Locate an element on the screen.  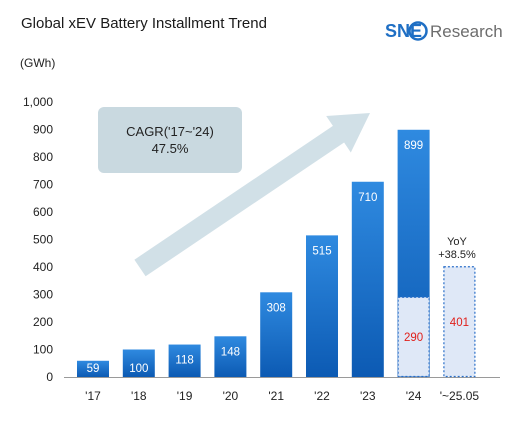
bar-value-label: 308 is located at coordinates (276, 308).